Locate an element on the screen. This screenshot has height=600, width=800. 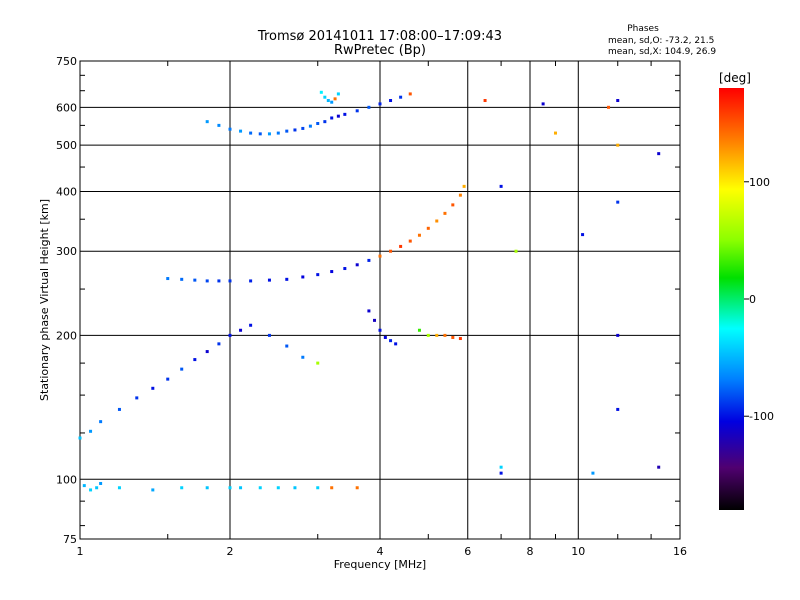
y-tick-label: 750 is located at coordinates (66, 61).